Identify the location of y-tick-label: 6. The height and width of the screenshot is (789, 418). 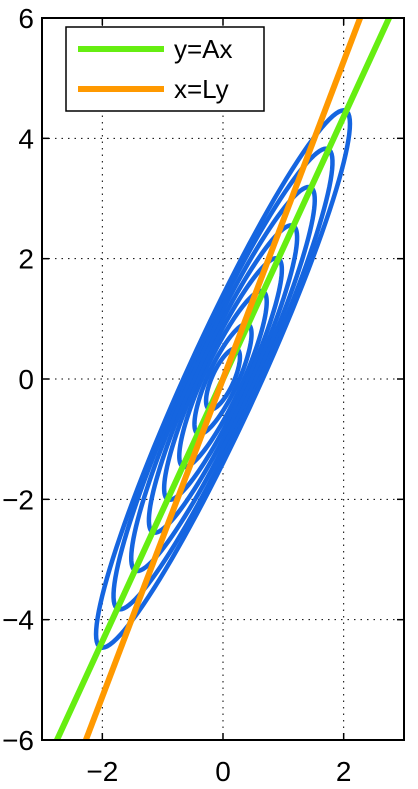
(26, 18).